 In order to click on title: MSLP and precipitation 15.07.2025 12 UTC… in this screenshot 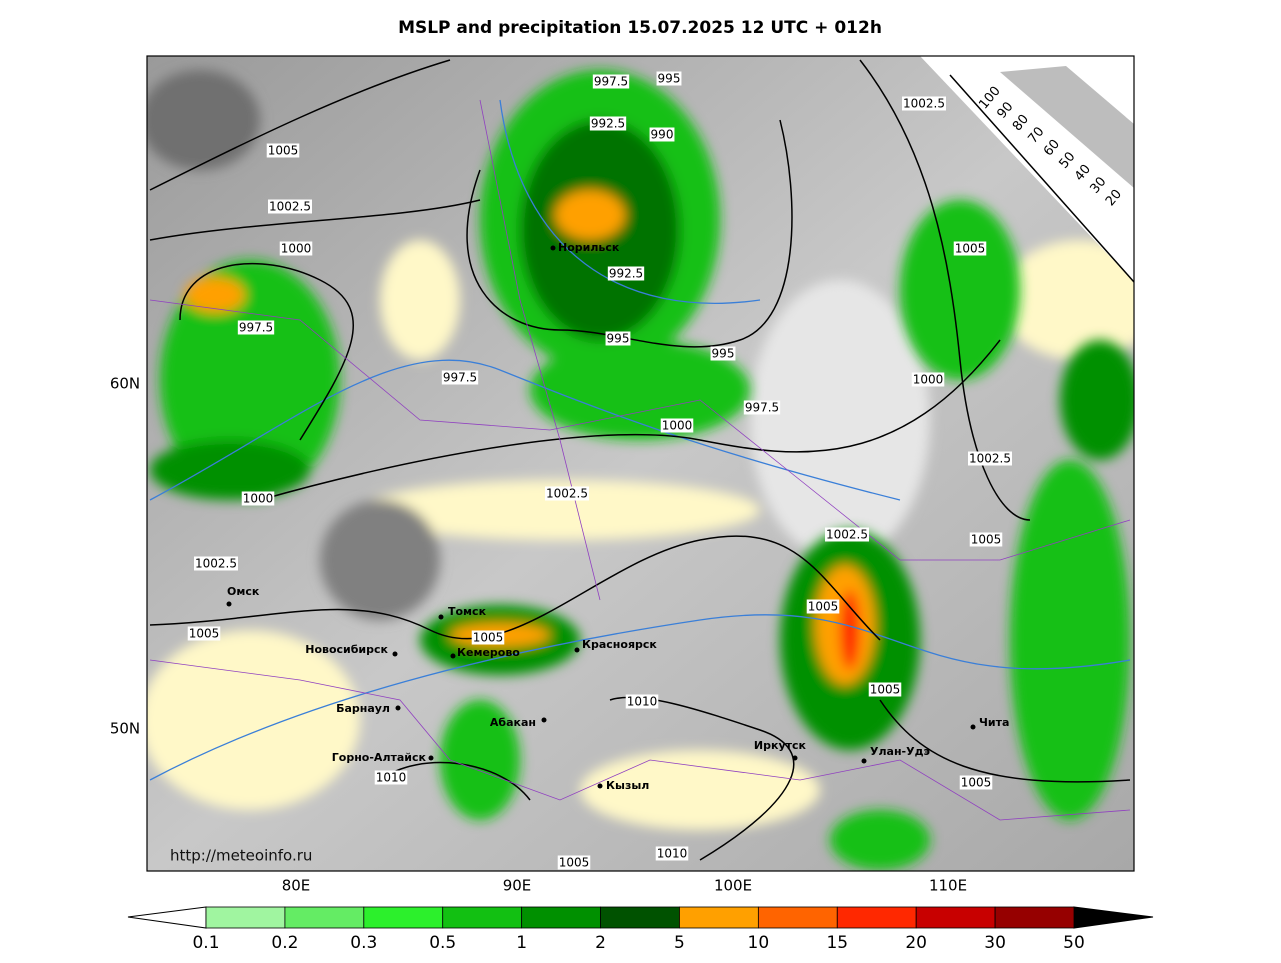, I will do `click(640, 28)`.